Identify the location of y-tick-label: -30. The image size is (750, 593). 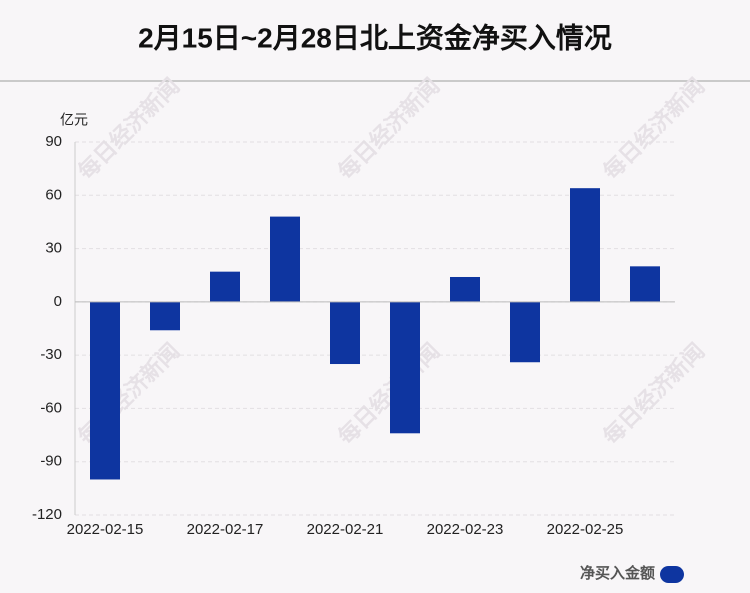
(51, 354).